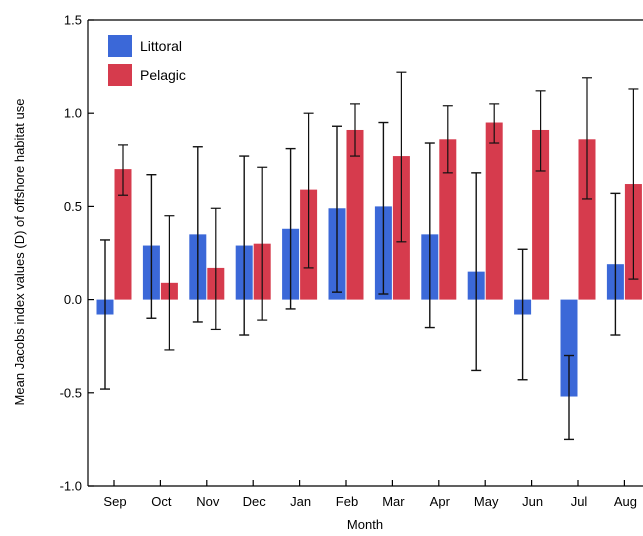  Describe the element at coordinates (355, 130) in the screenshot. I see `error-bar-pelagic-feb` at that location.